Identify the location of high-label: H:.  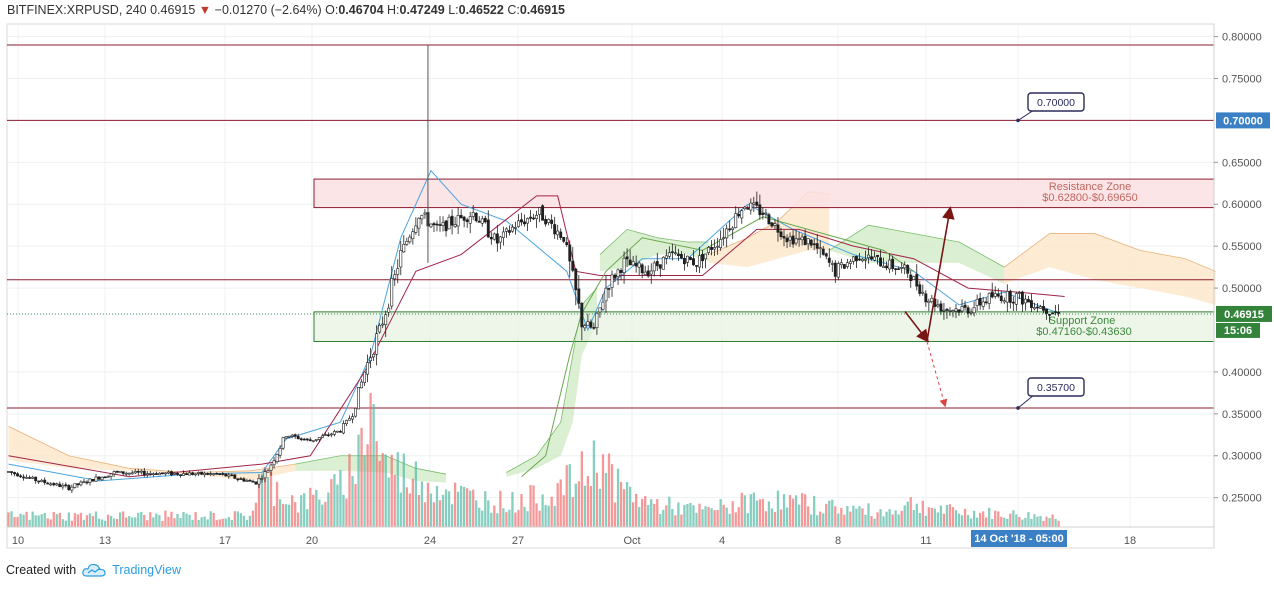
(393, 10).